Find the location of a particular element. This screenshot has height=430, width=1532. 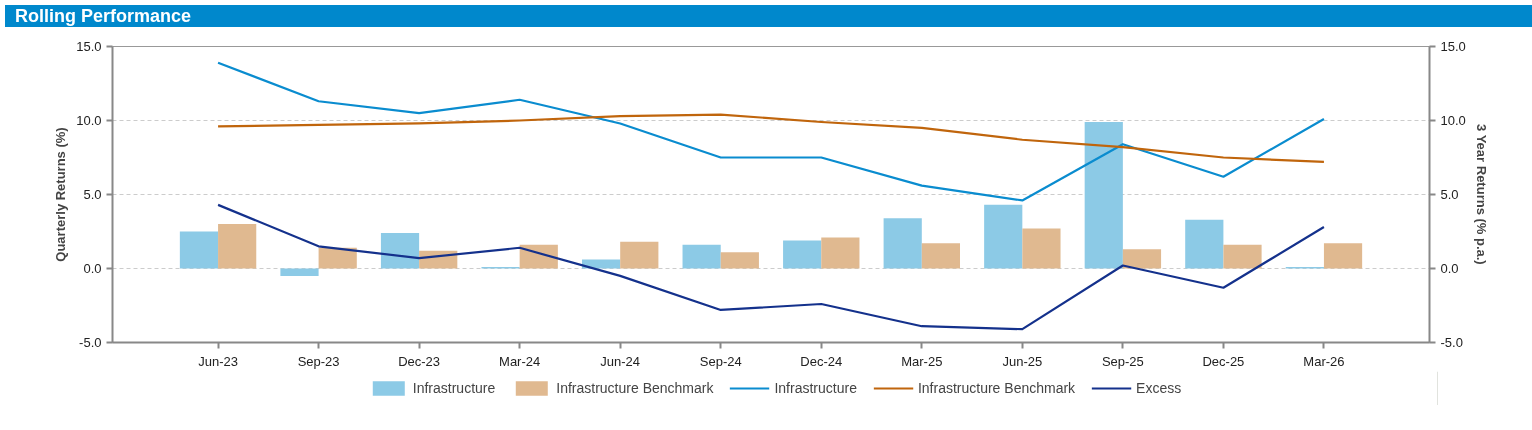

x-tick-label: Sep-24 is located at coordinates (720, 361).